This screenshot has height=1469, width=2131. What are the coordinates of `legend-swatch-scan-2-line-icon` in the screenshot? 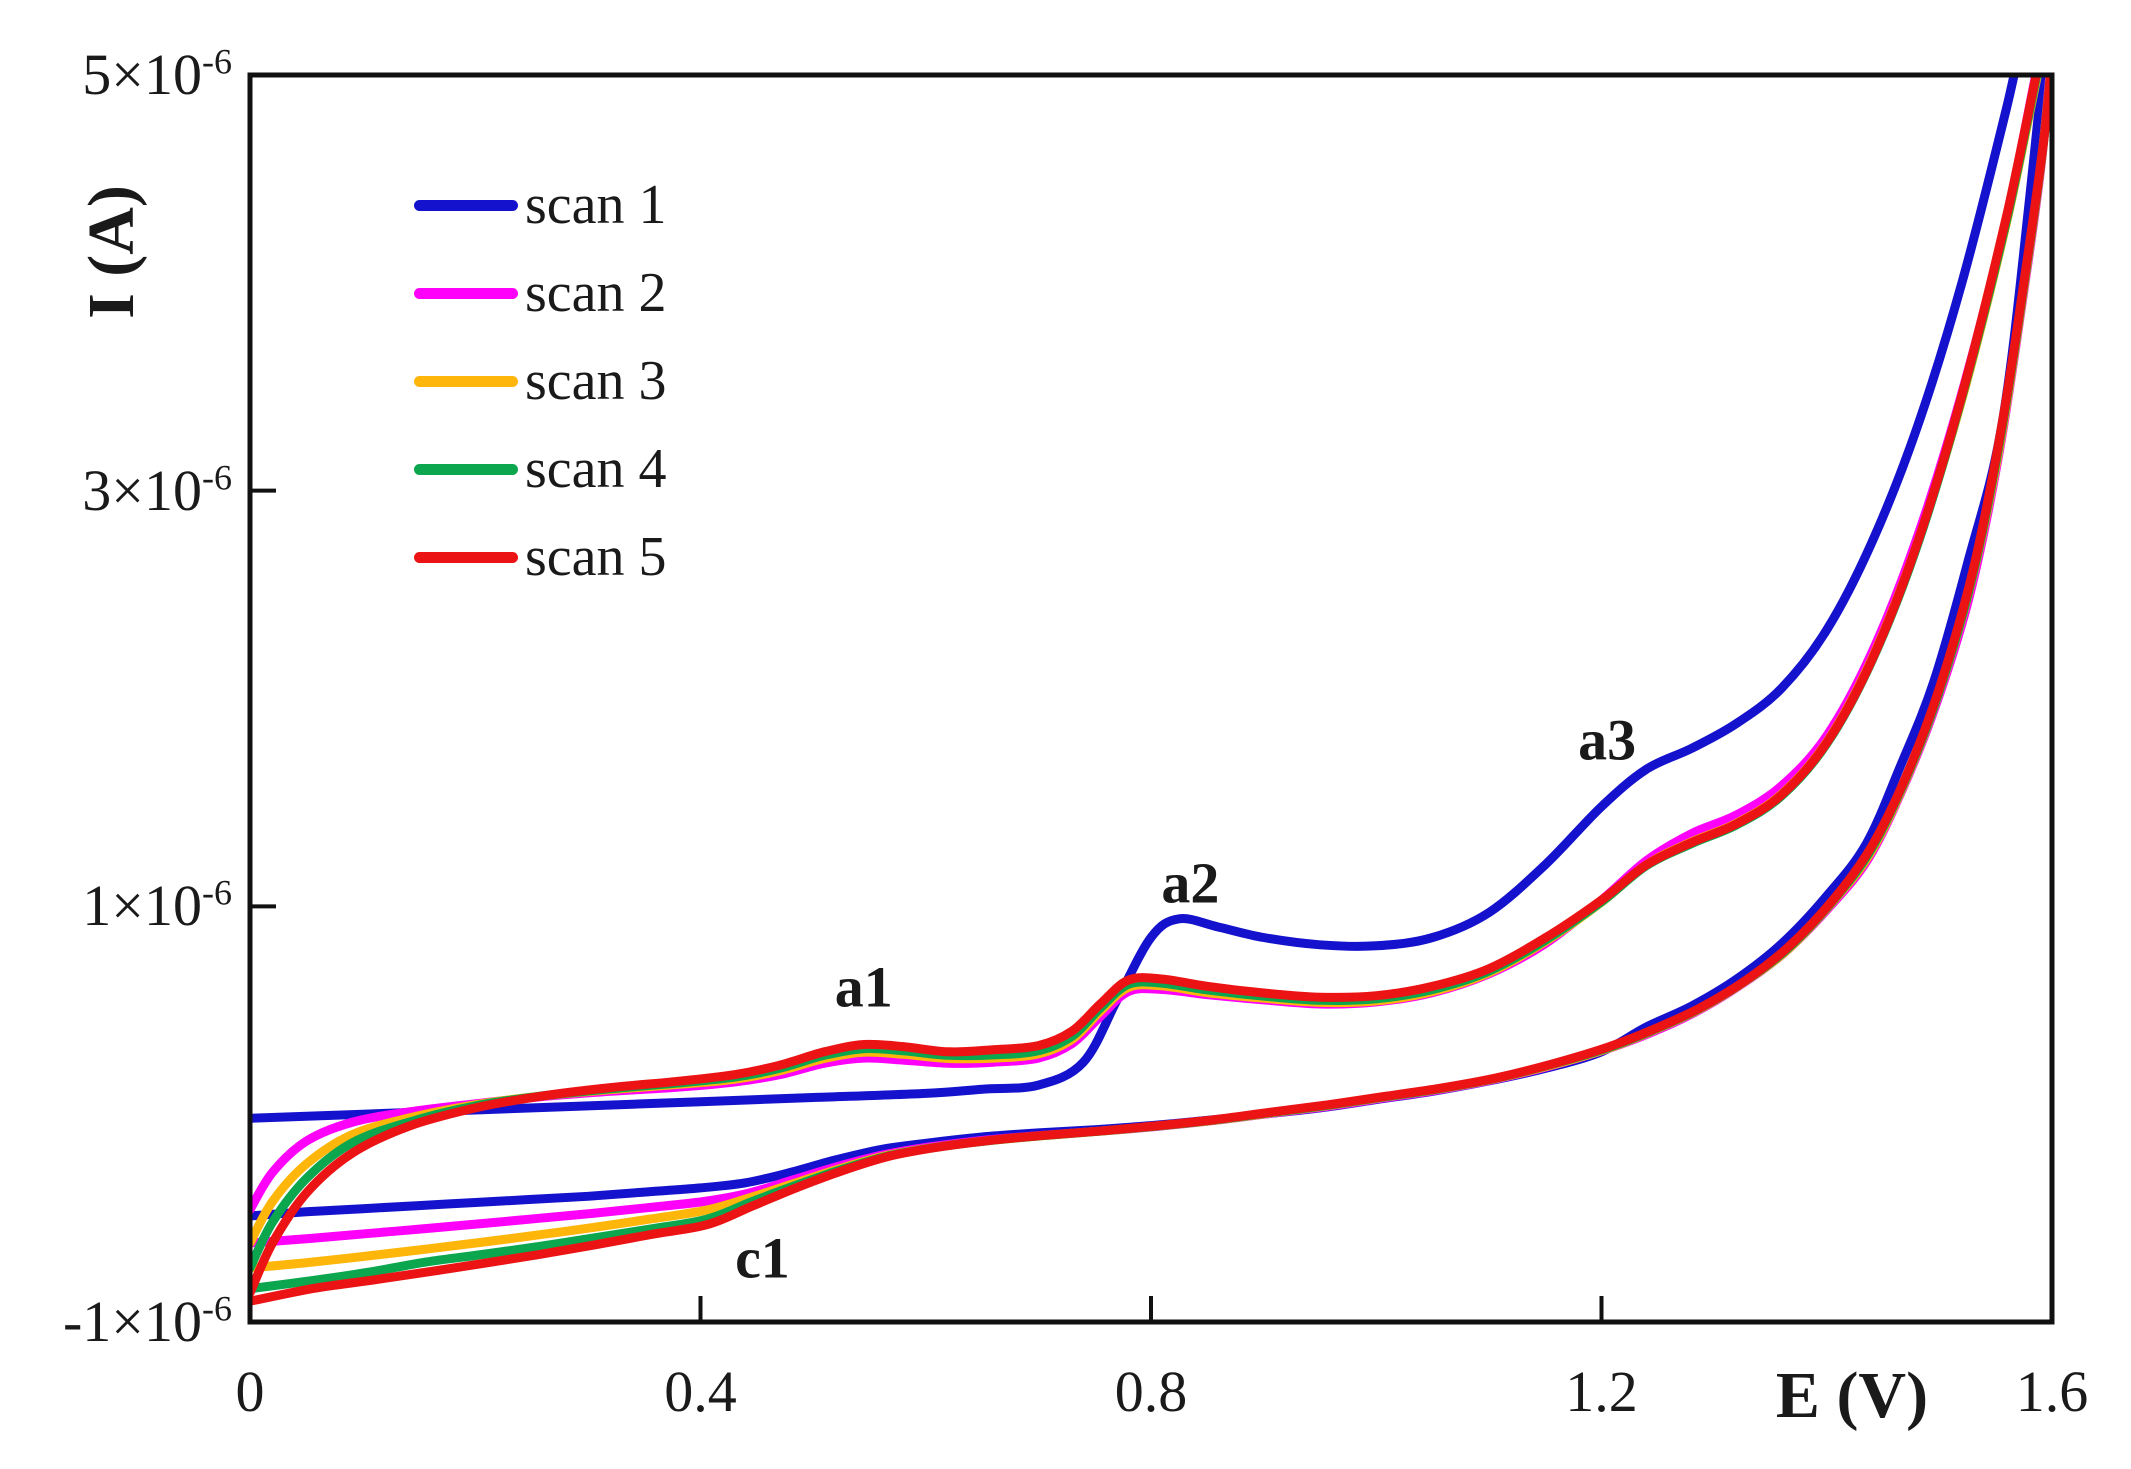 It's located at (466, 293).